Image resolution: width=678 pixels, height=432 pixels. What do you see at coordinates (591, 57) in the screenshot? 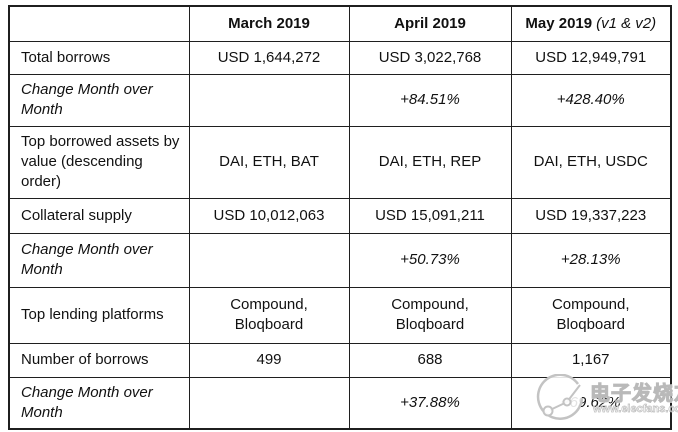
I see `value-cell: USD 12,949,791` at bounding box center [591, 57].